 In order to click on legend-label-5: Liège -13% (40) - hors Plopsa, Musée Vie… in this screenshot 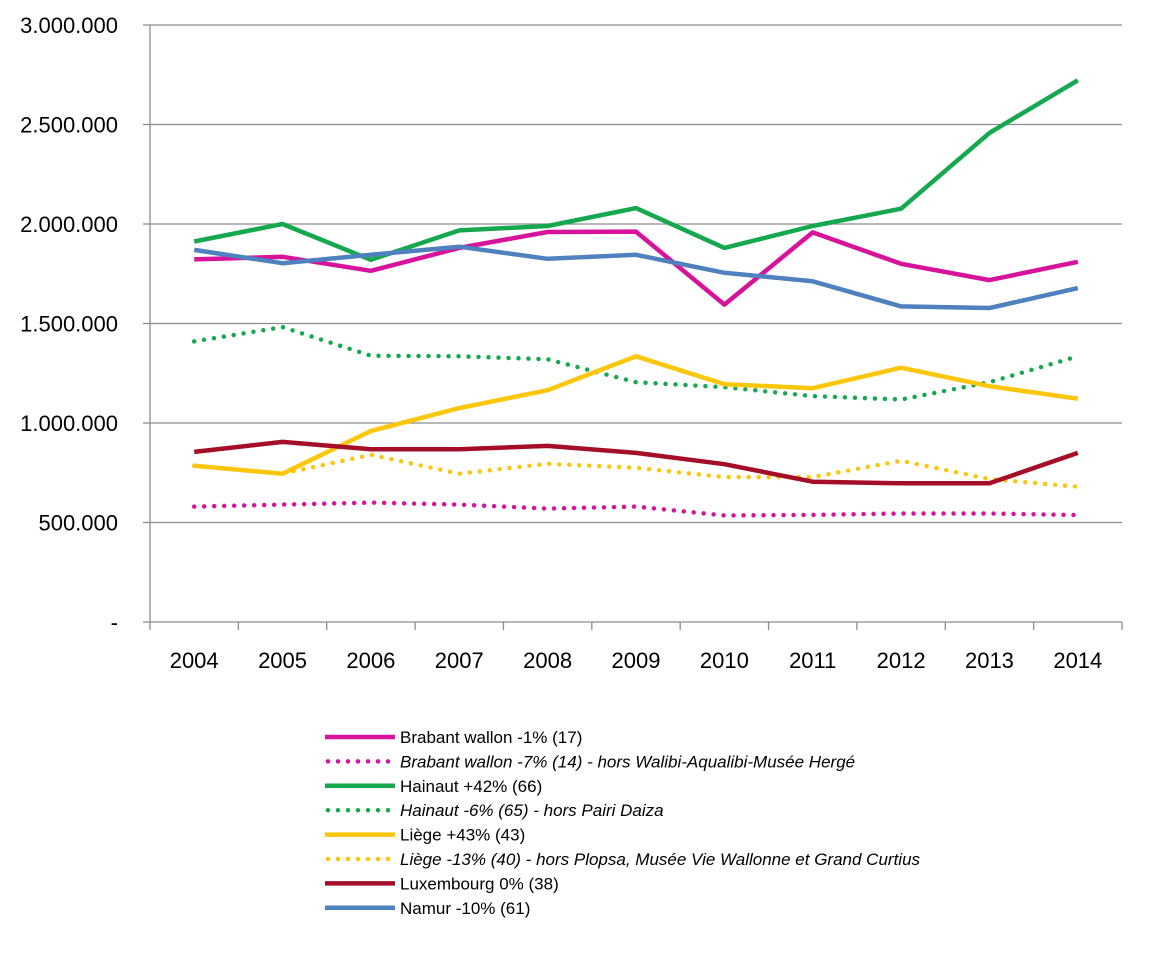, I will do `click(660, 859)`.